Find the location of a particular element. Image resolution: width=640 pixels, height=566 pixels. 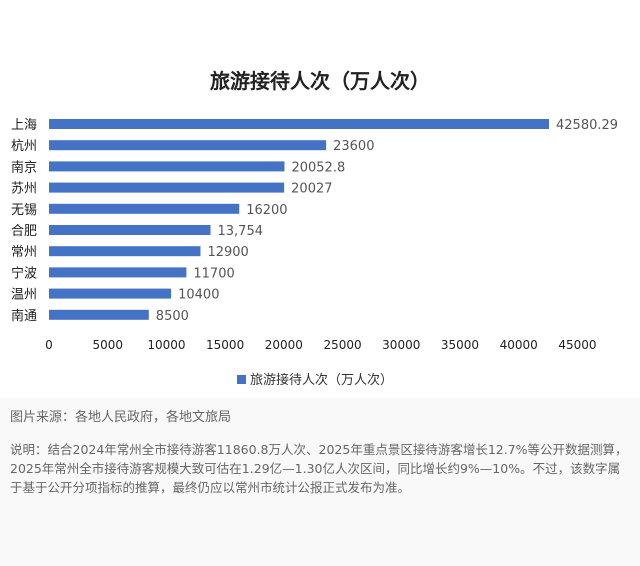

data-label: 11700 is located at coordinates (213, 273).